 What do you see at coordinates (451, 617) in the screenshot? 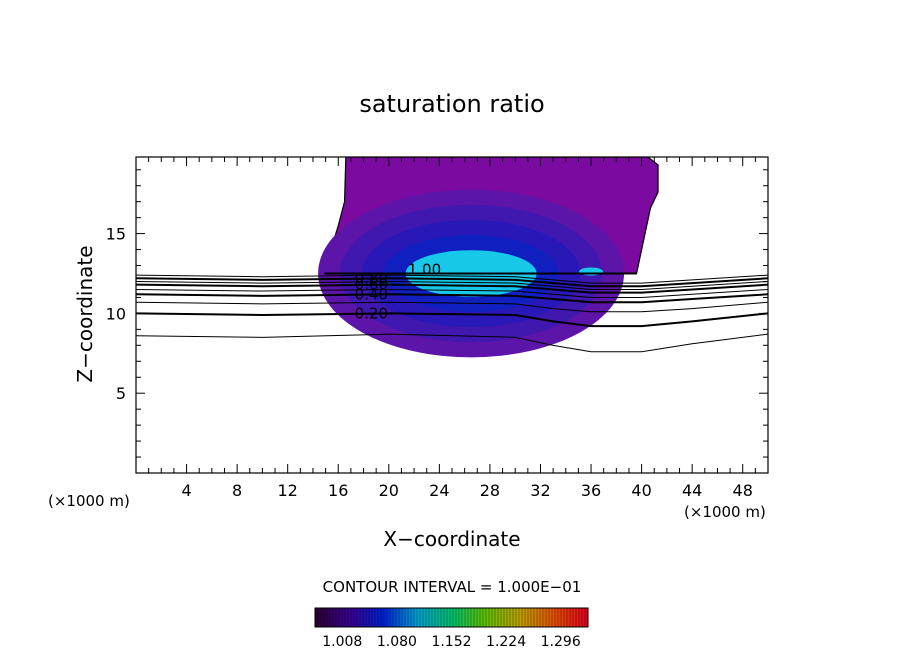
I see `colorbar-gradient` at bounding box center [451, 617].